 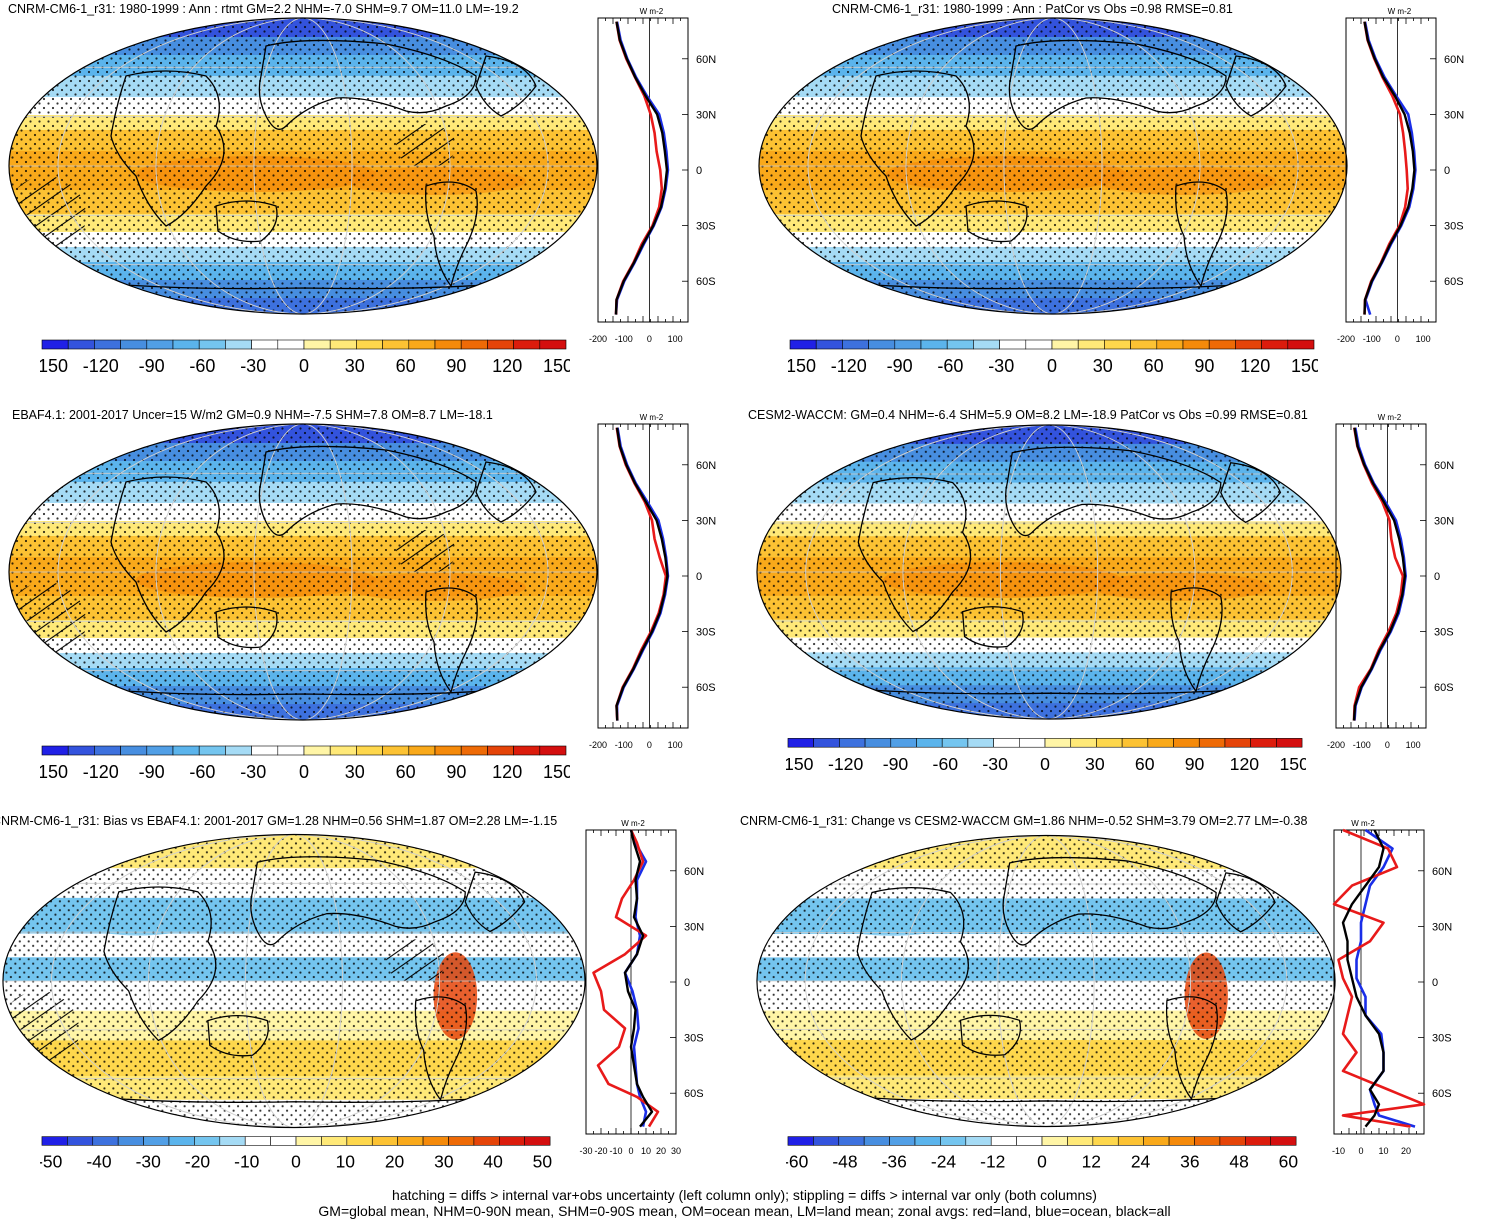 What do you see at coordinates (643, 170) in the screenshot?
I see `profile-frame` at bounding box center [643, 170].